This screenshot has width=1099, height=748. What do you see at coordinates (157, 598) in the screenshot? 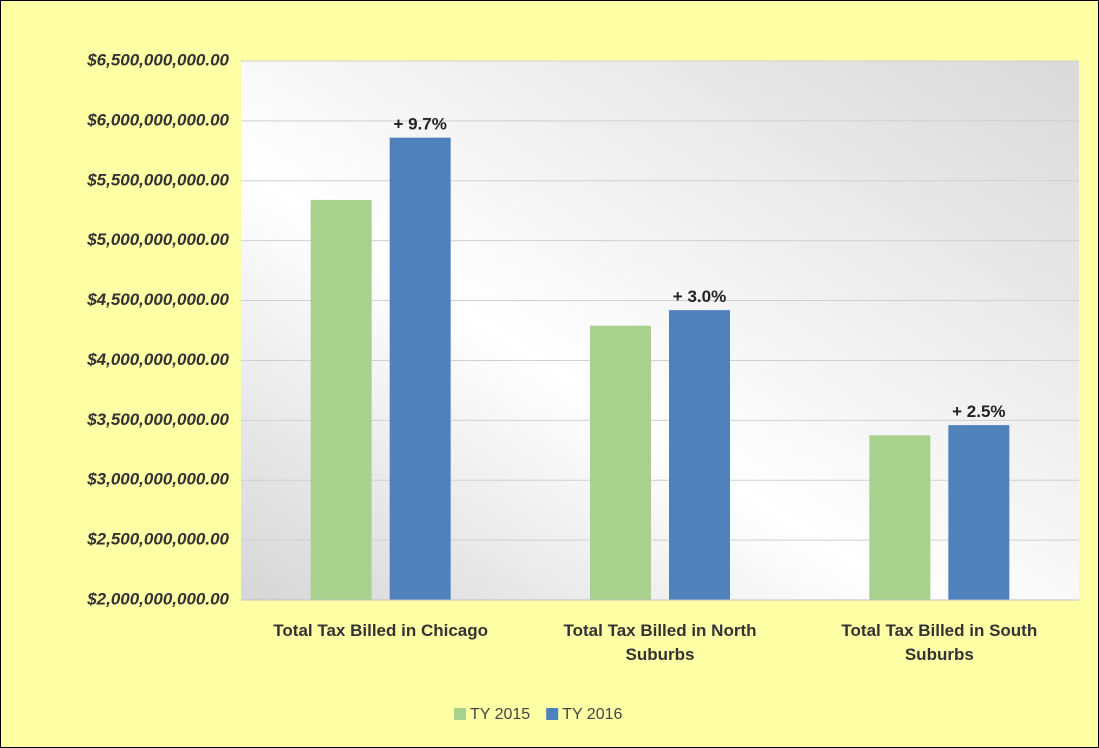
I see `y-tick-label: $2,000,000,000.00` at bounding box center [157, 598].